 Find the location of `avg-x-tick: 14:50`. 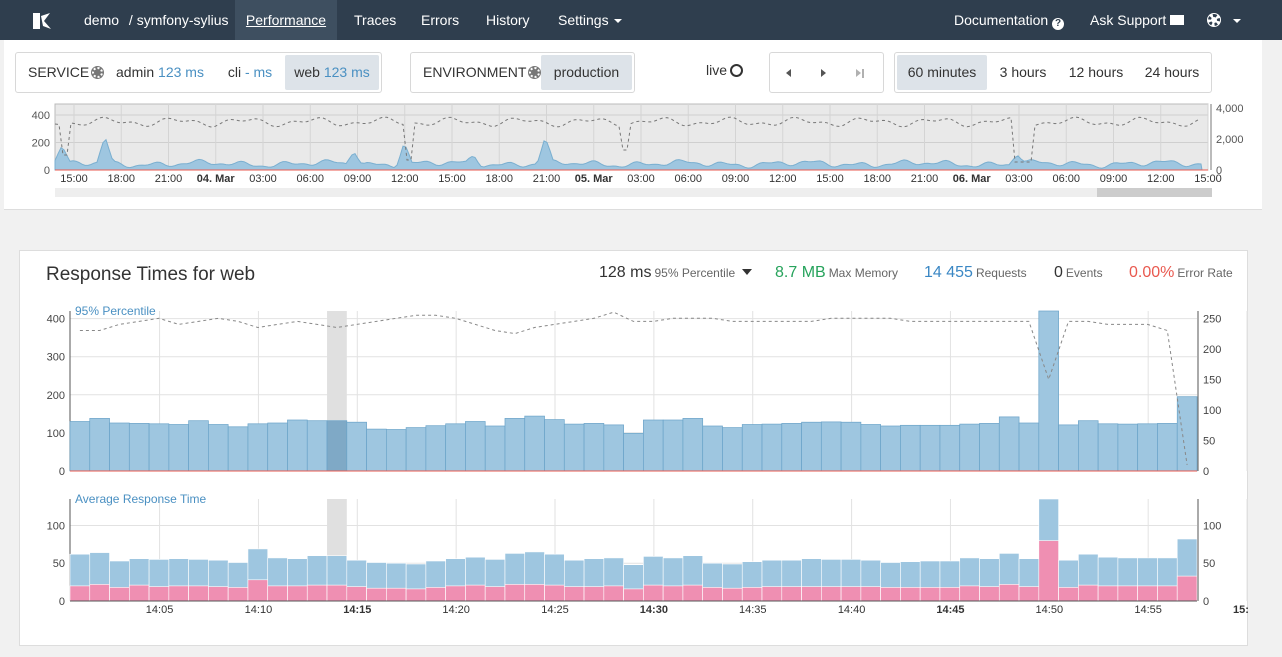

avg-x-tick: 14:50 is located at coordinates (1050, 610).